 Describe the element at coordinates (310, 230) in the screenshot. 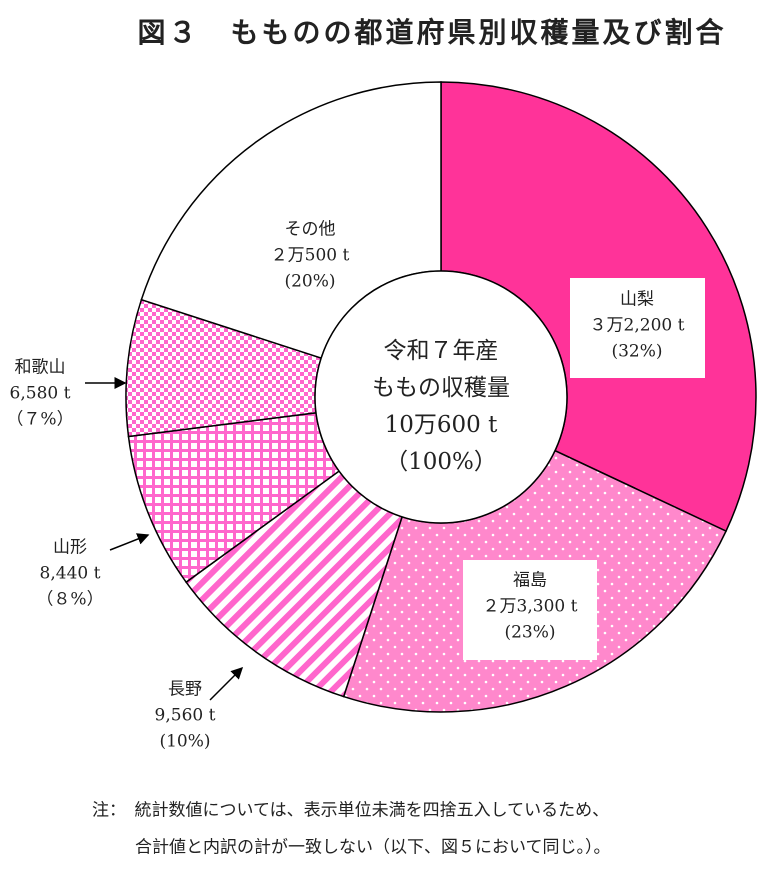

I see `category-label: その他` at that location.